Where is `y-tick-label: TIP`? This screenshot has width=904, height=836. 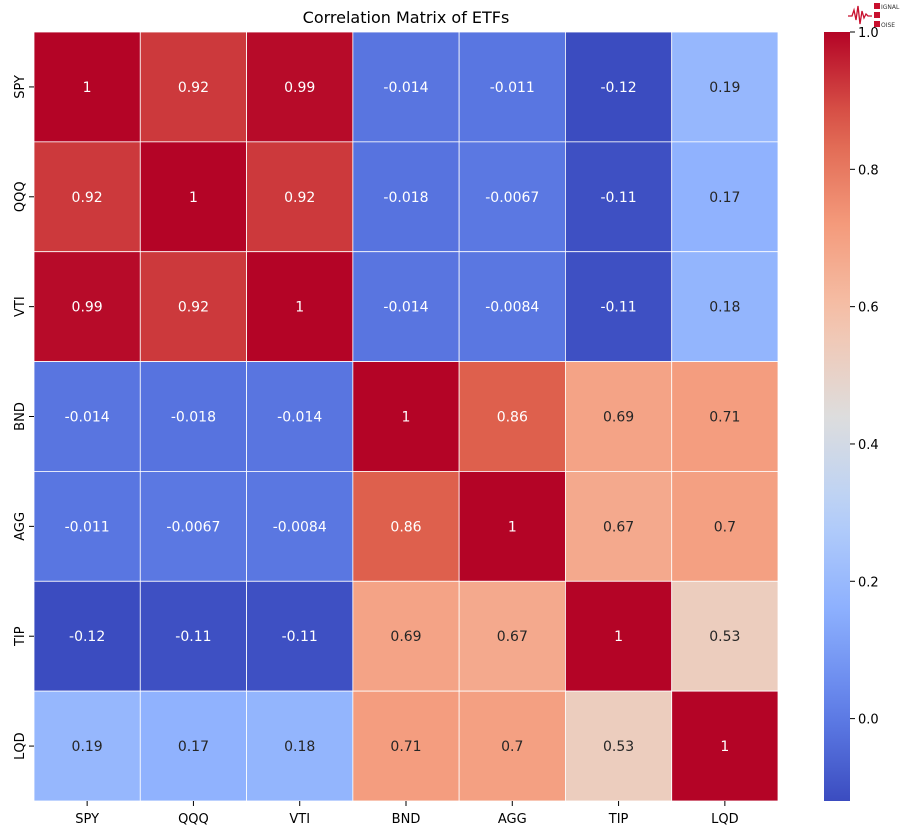
y-tick-label: TIP is located at coordinates (20, 636).